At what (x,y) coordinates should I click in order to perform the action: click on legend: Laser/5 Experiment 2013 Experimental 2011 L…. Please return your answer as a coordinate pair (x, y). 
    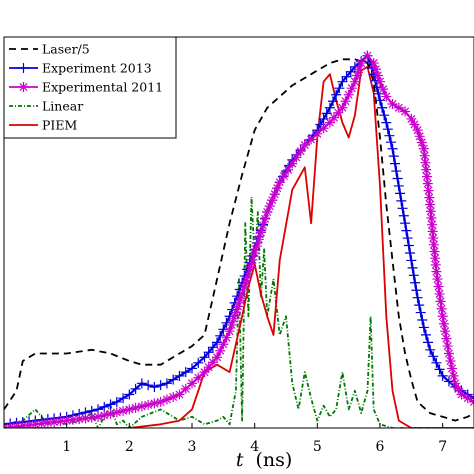
    Looking at the image, I should click on (90, 87).